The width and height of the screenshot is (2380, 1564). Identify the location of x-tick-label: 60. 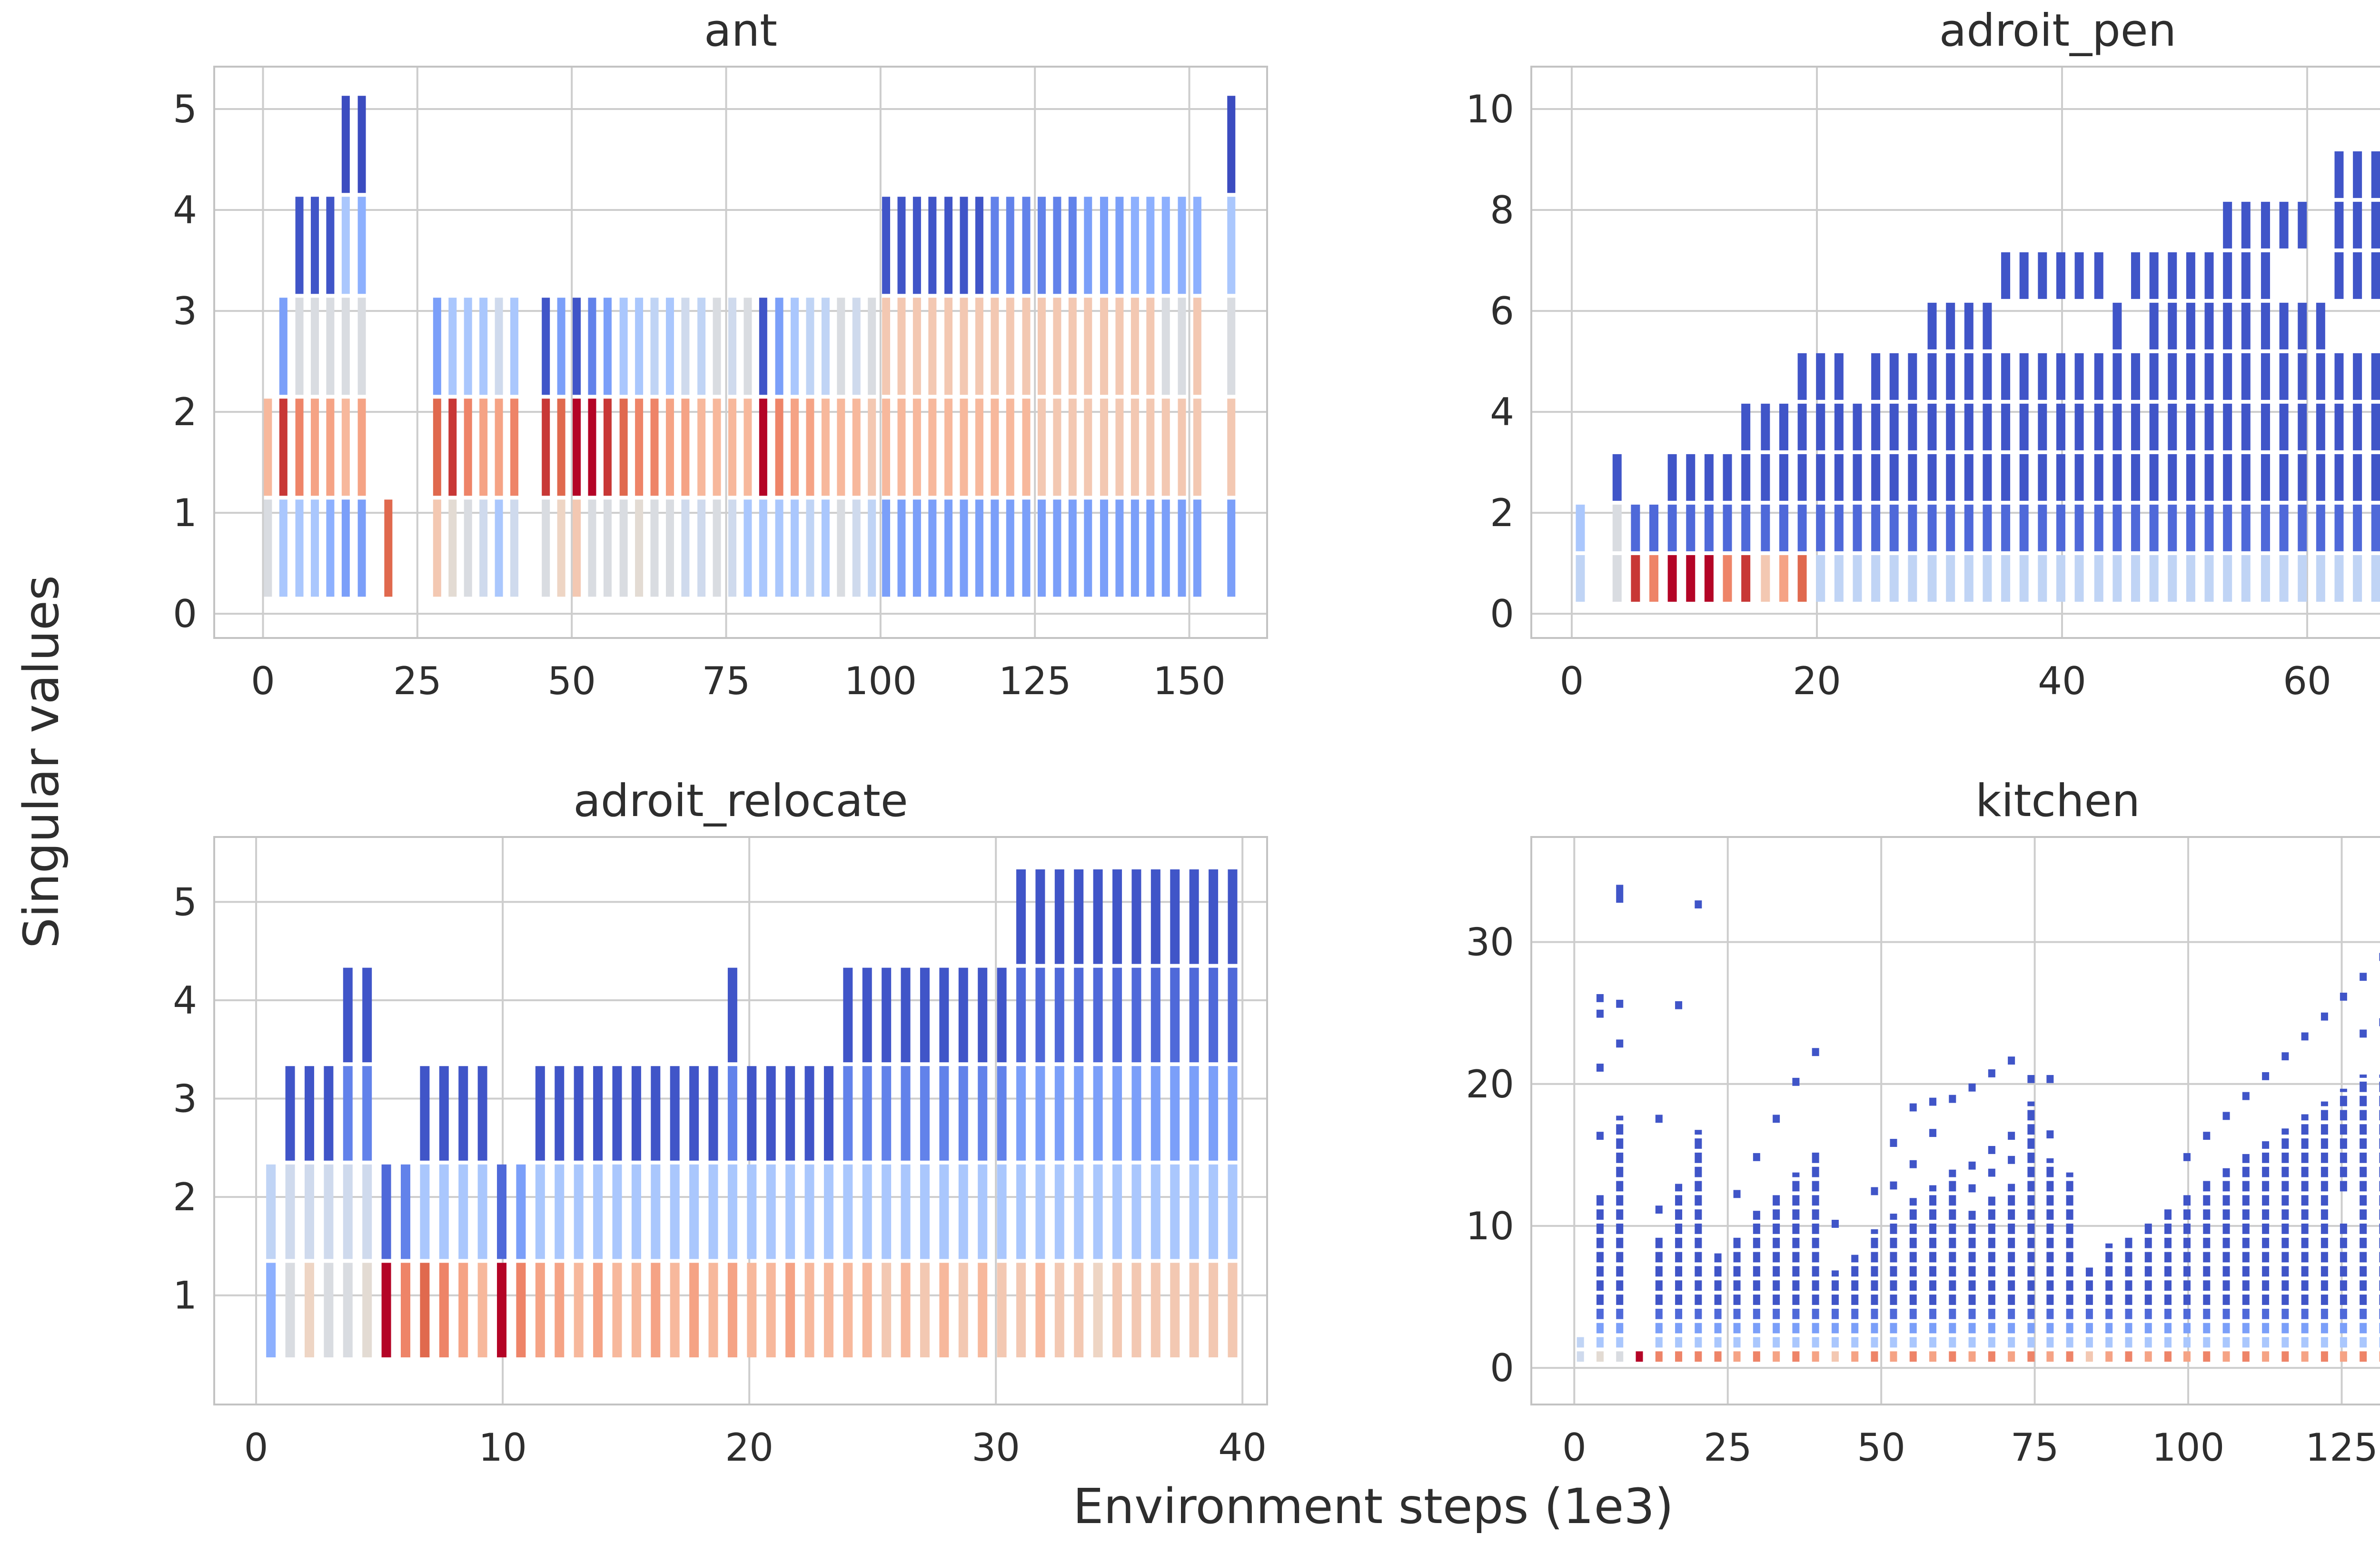
(2307, 681).